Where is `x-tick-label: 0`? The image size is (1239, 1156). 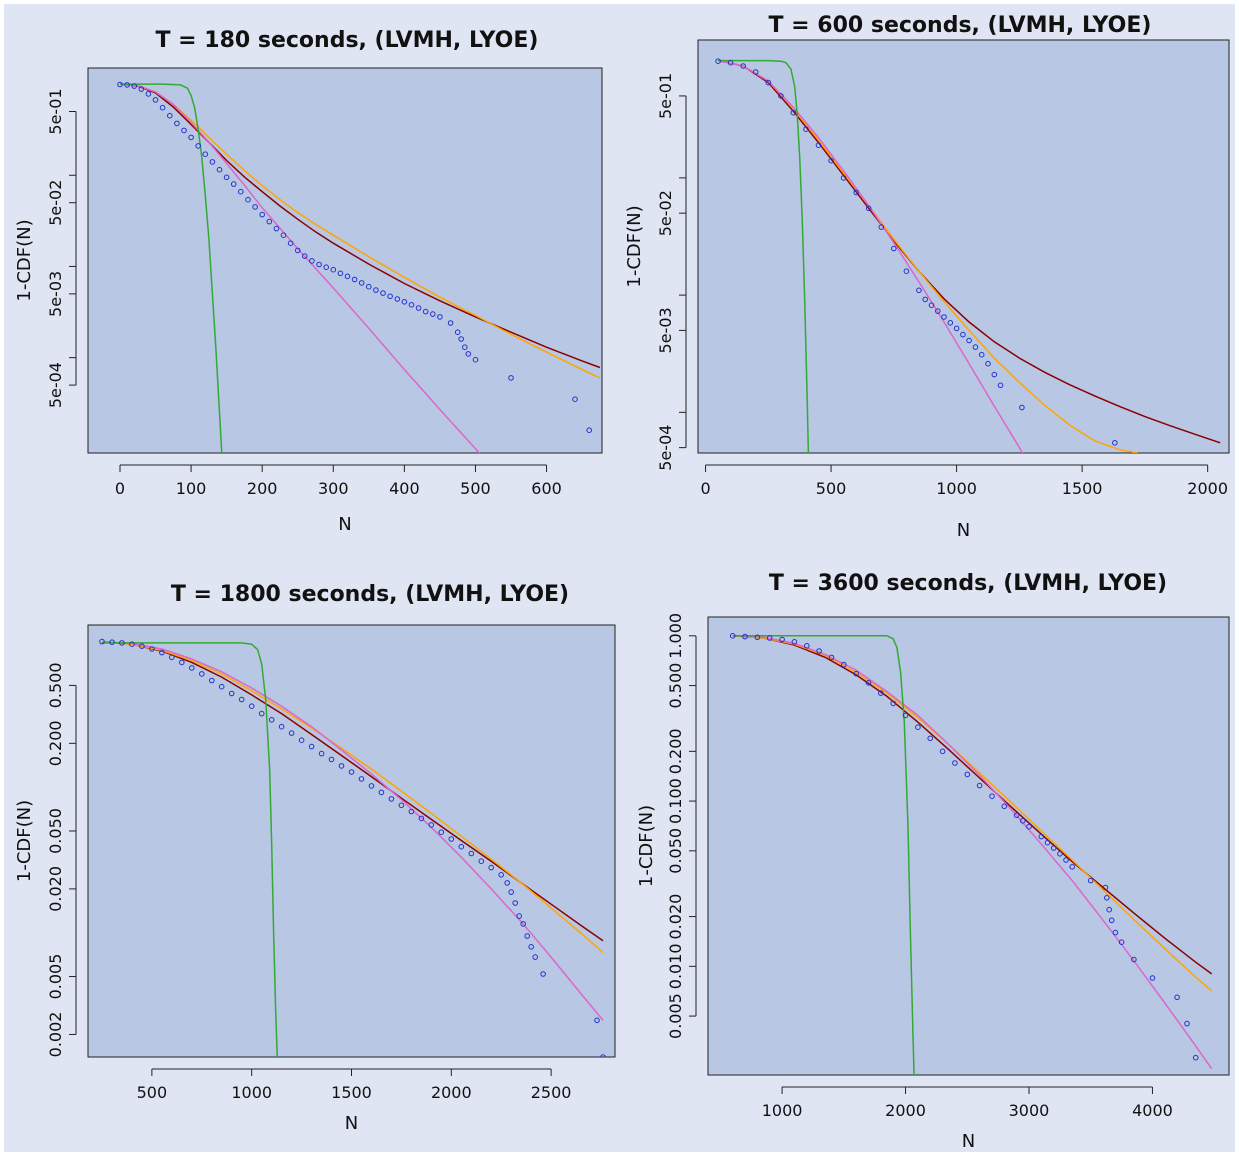
x-tick-label: 0 is located at coordinates (705, 488).